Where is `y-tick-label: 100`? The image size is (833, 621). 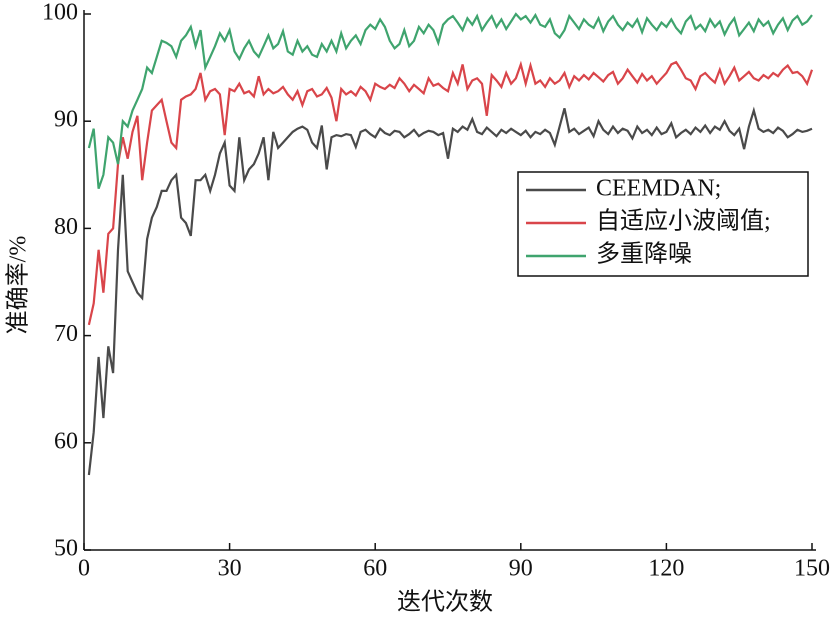 y-tick-label: 100 is located at coordinates (60, 13).